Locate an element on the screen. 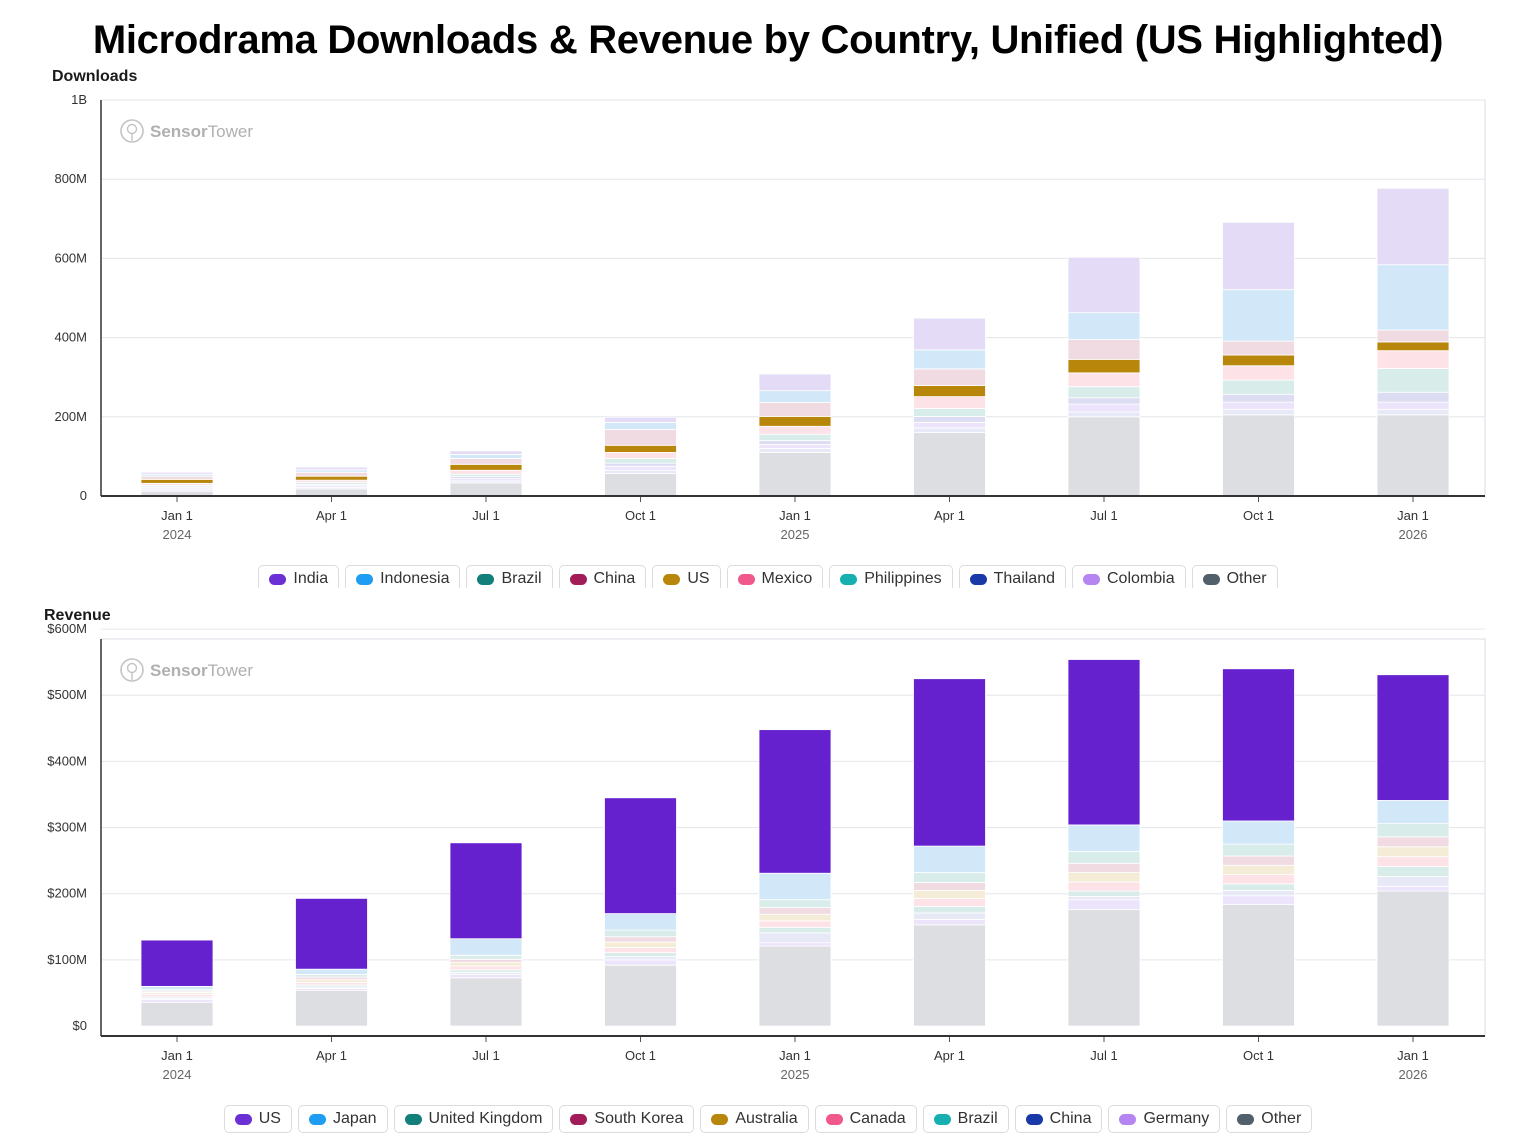  downloads-panel-title: Downloads is located at coordinates (95, 76).